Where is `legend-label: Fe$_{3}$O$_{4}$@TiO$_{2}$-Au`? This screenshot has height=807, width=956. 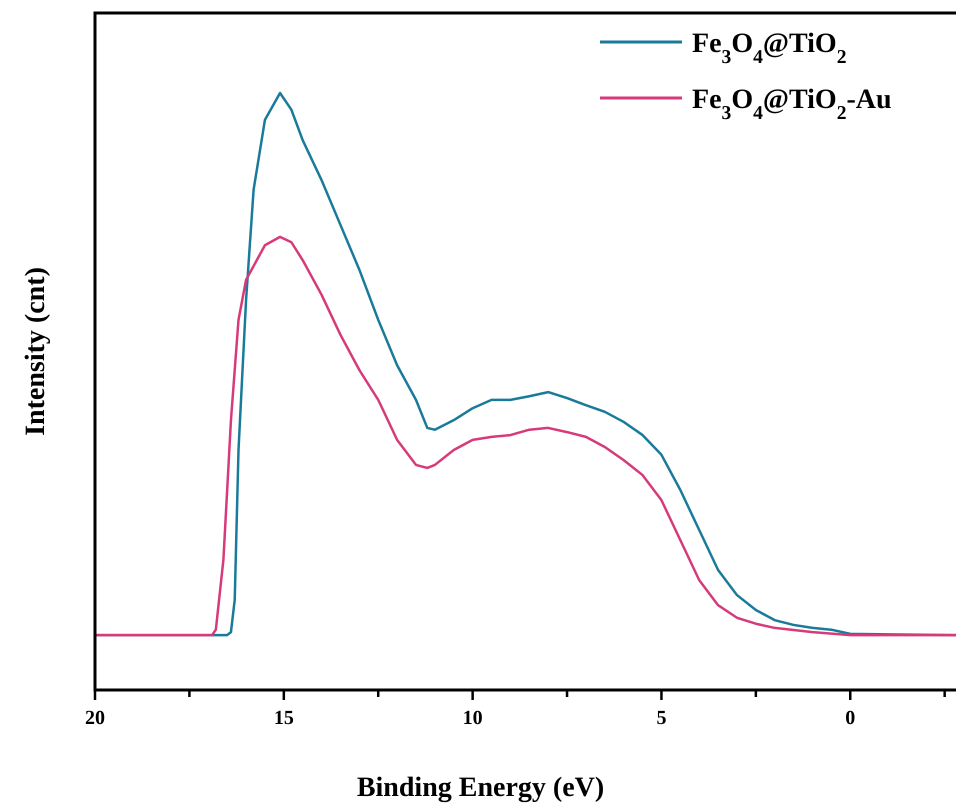 legend-label: Fe$_{3}$O$_{4}$@TiO$_{2}$-Au is located at coordinates (792, 104).